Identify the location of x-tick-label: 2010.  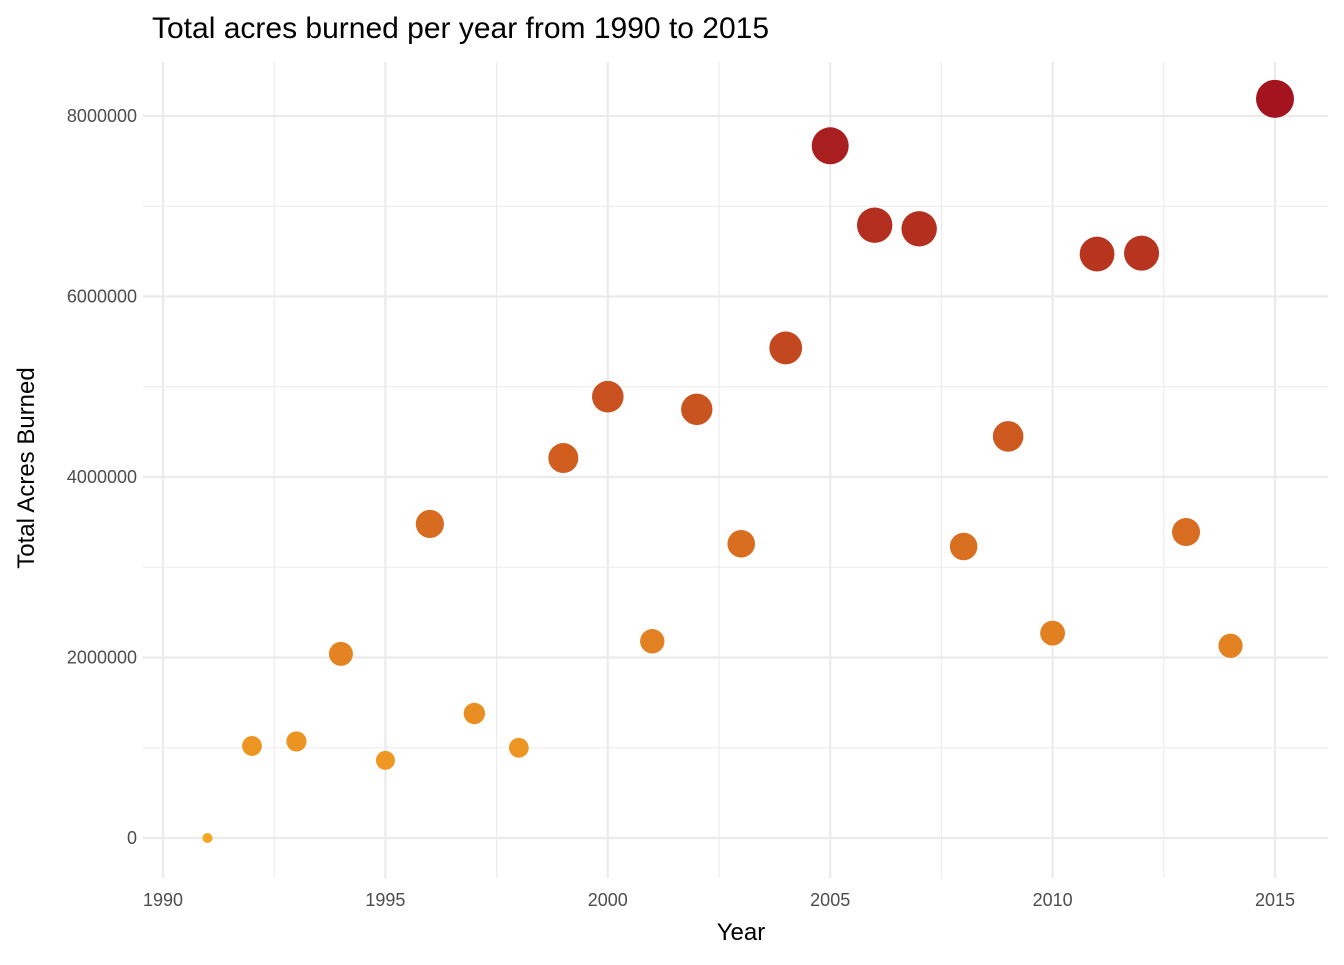
(1053, 900).